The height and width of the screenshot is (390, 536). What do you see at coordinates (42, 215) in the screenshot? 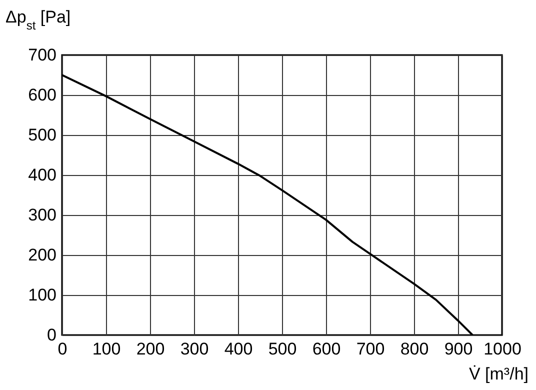
I see `y-tick-label: 300` at bounding box center [42, 215].